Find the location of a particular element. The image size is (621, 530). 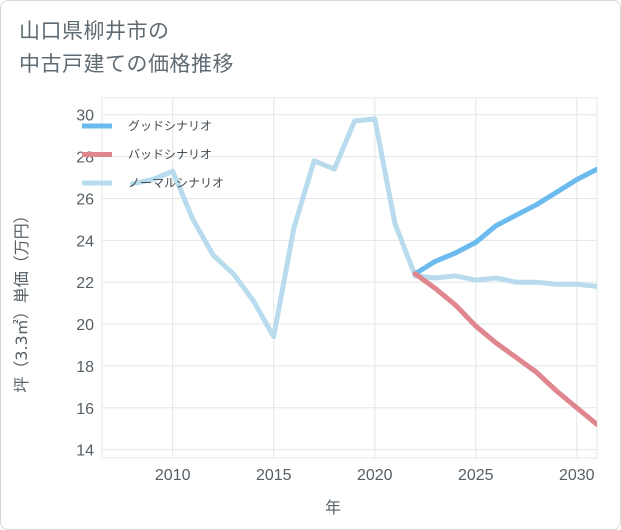

y-tick-label: 26 is located at coordinates (85, 199).